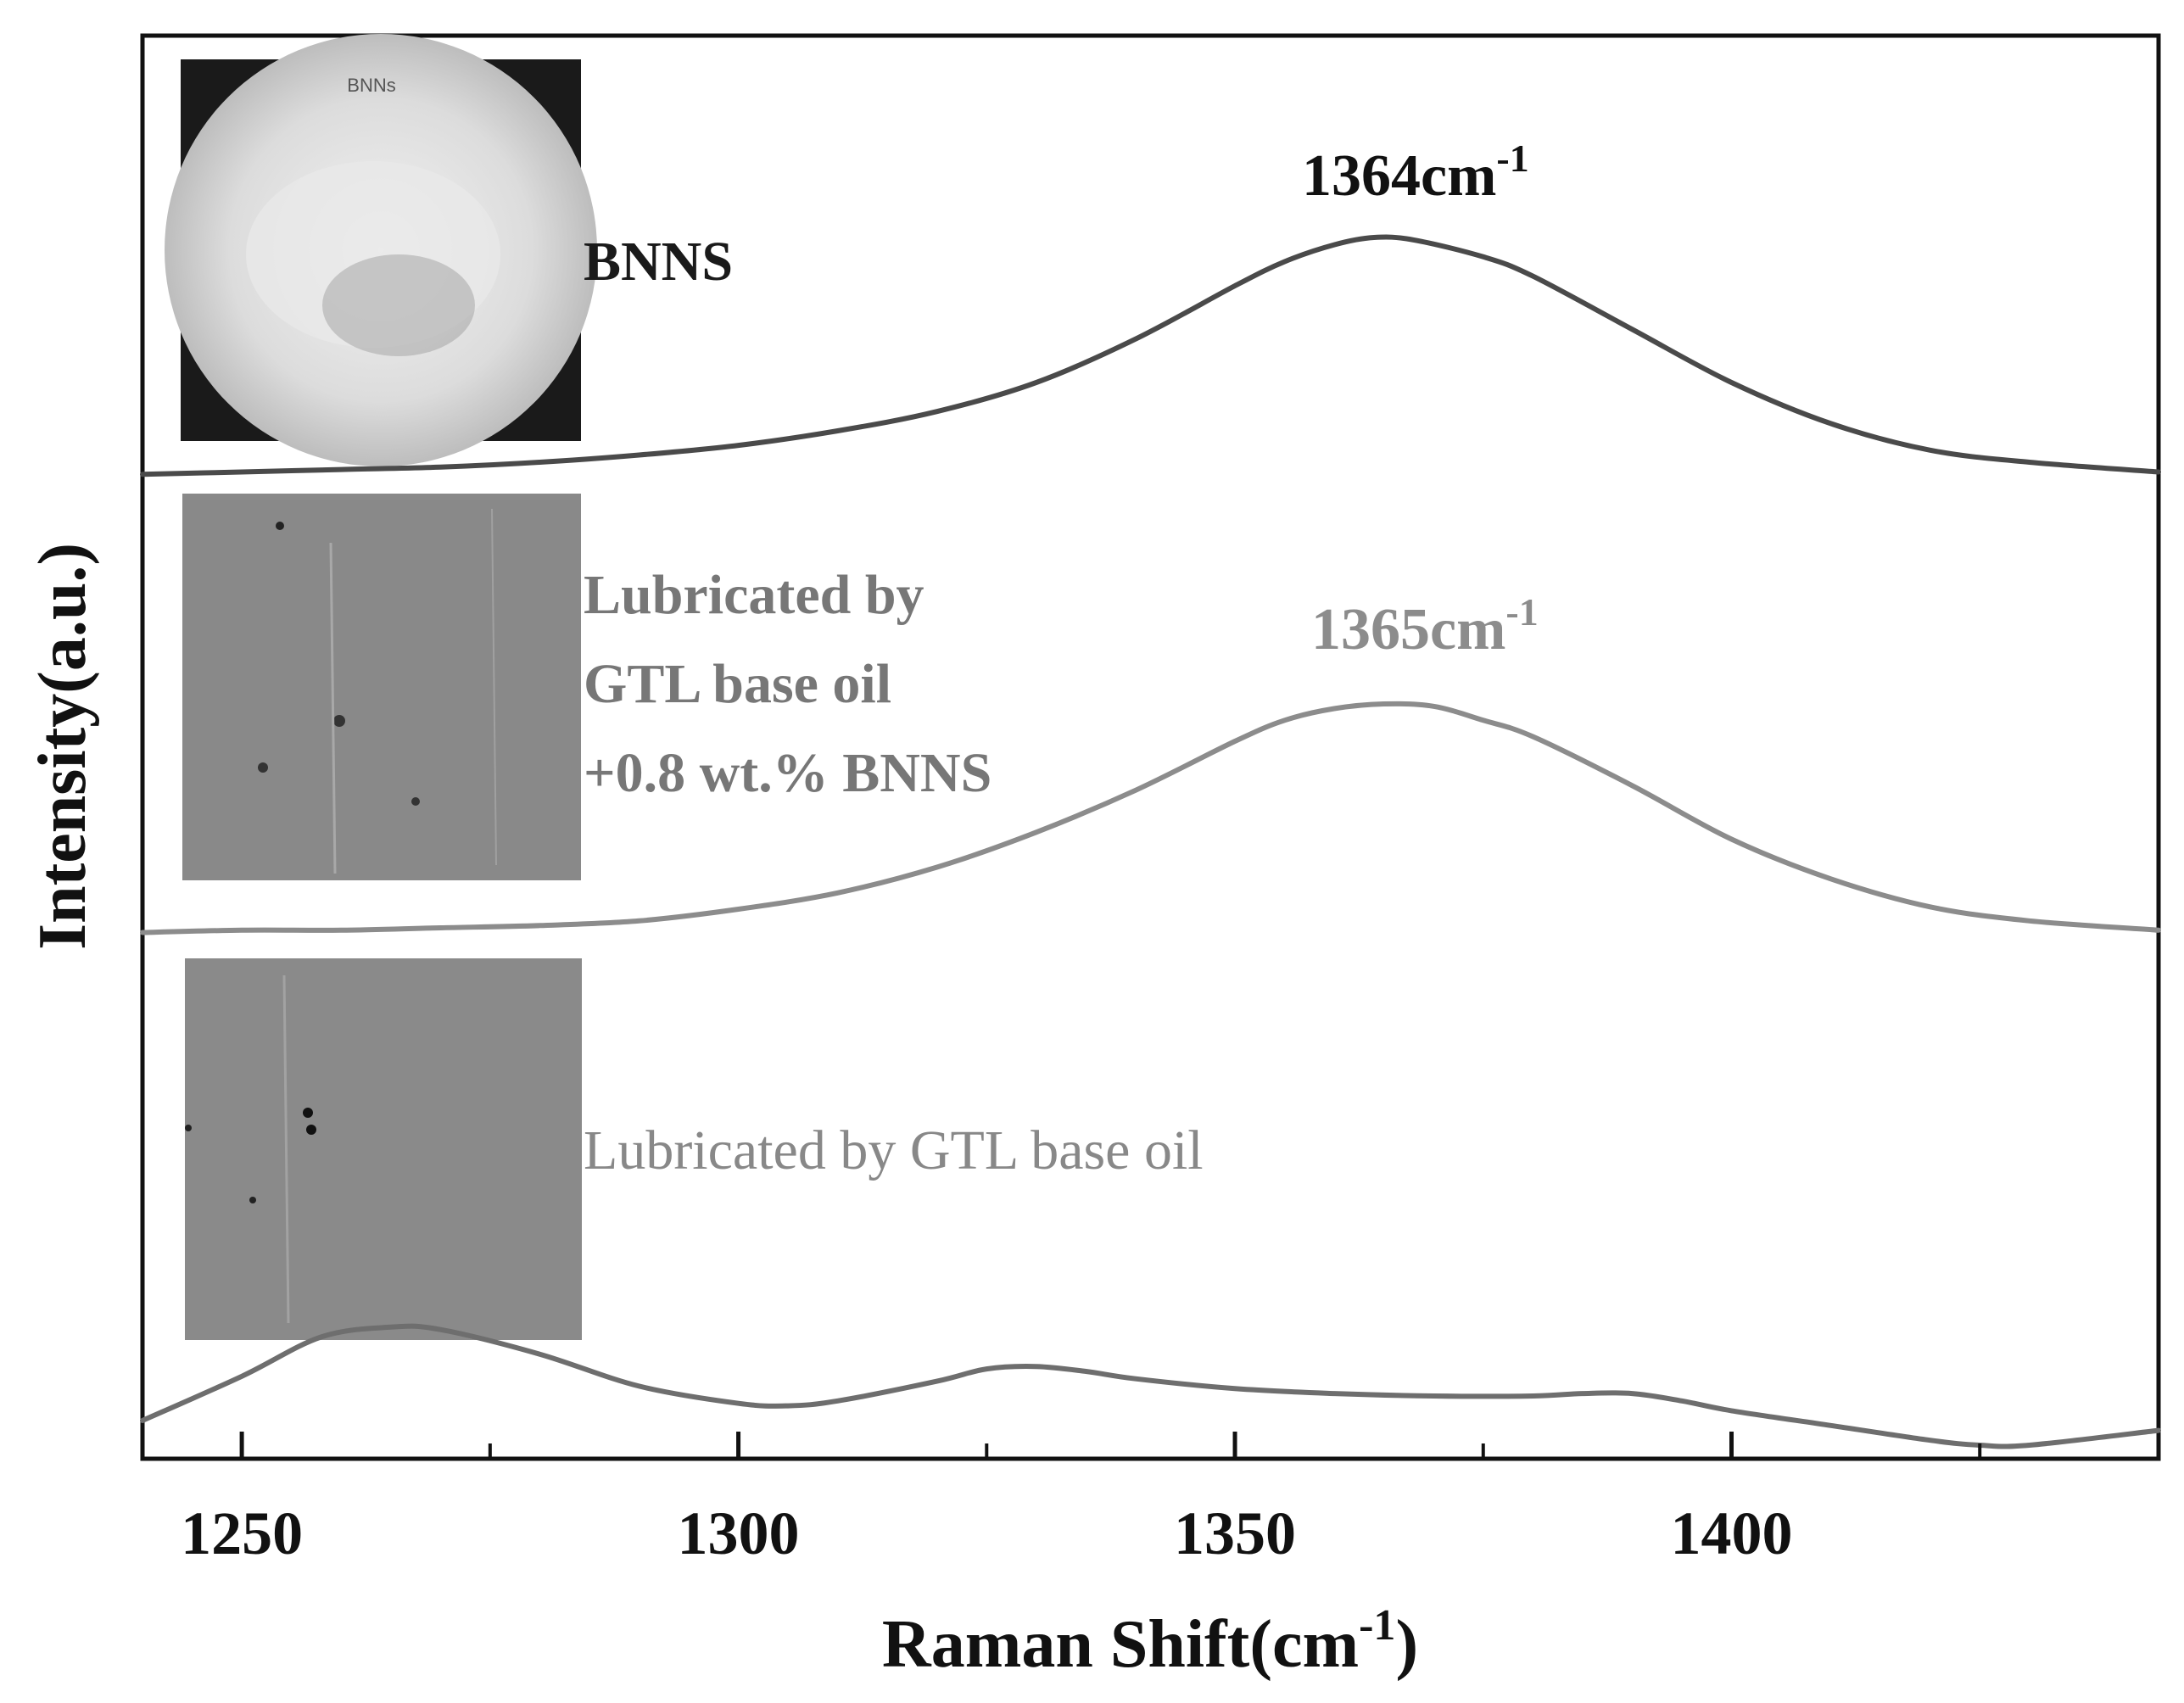  I want to click on x-tick-label-1350: 1350, so click(1235, 1533).